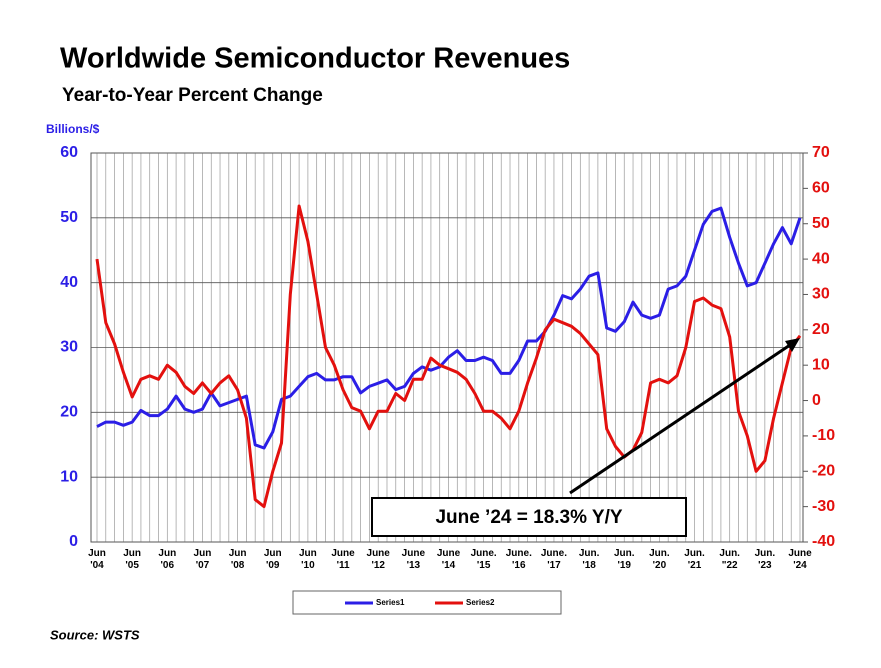  What do you see at coordinates (823, 506) in the screenshot?
I see `y2-tick-label: -30` at bounding box center [823, 506].